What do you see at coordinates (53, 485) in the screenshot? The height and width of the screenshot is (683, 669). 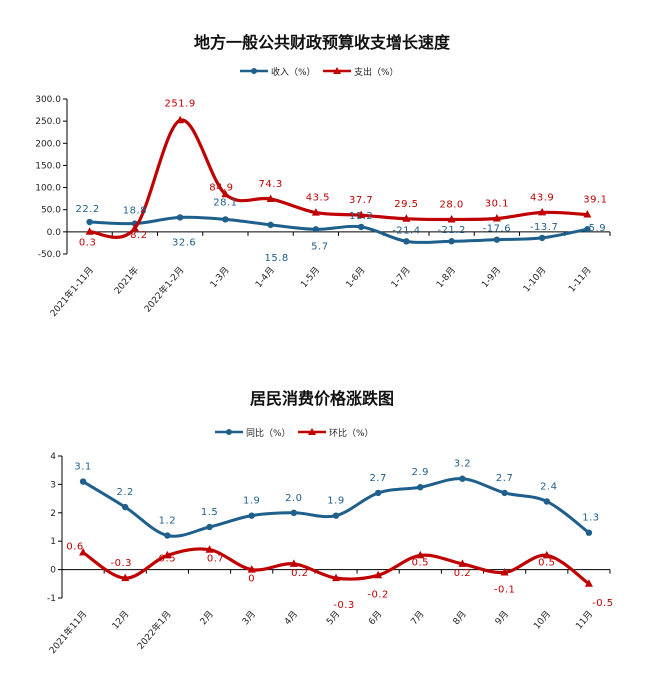 I see `y-tick-label: 3` at bounding box center [53, 485].